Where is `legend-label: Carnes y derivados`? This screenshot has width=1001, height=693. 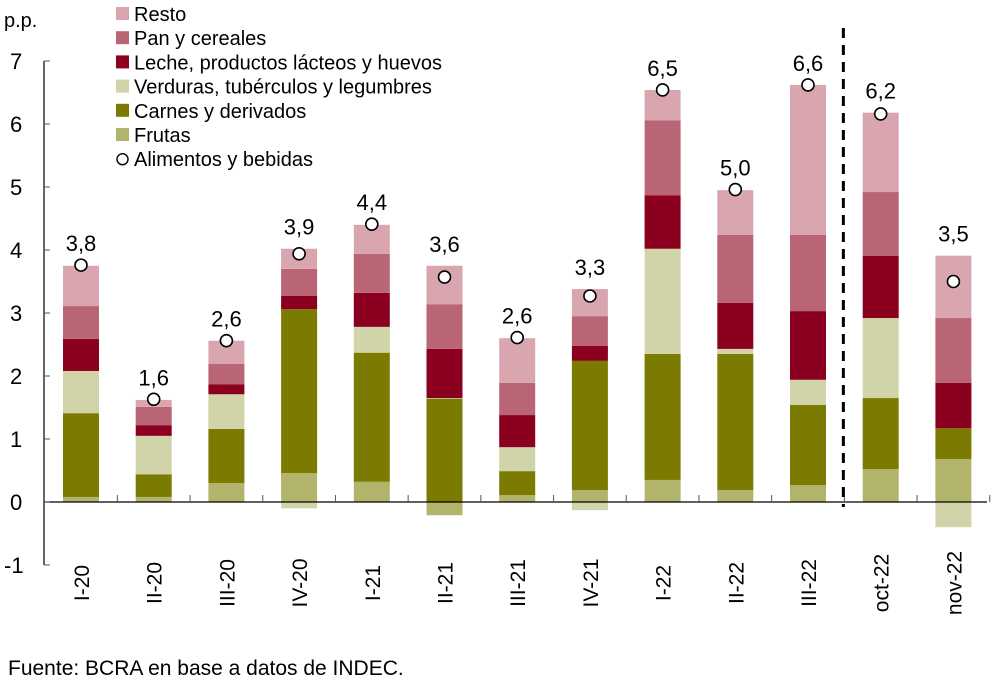
legend-label: Carnes y derivados is located at coordinates (220, 112).